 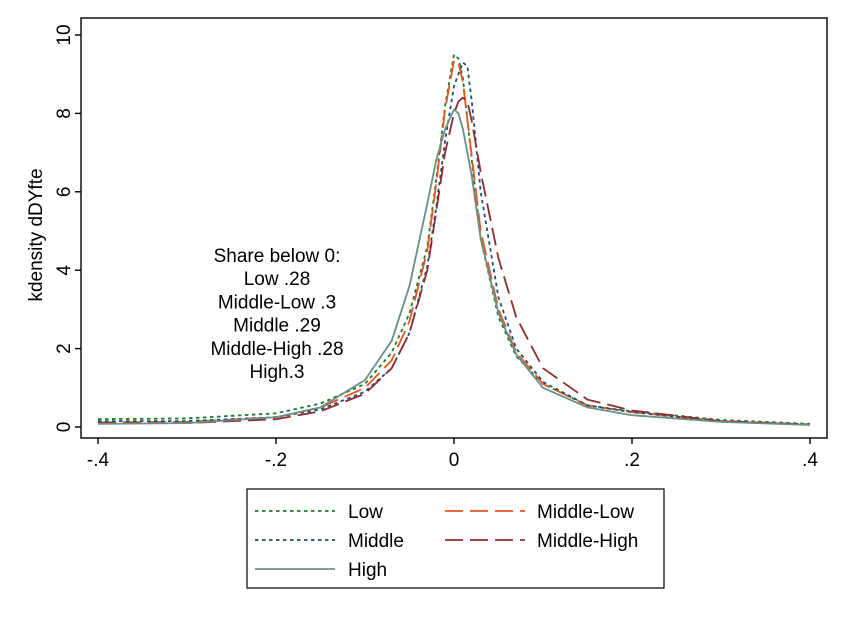 What do you see at coordinates (64, 113) in the screenshot?
I see `y-tick-label: 8` at bounding box center [64, 113].